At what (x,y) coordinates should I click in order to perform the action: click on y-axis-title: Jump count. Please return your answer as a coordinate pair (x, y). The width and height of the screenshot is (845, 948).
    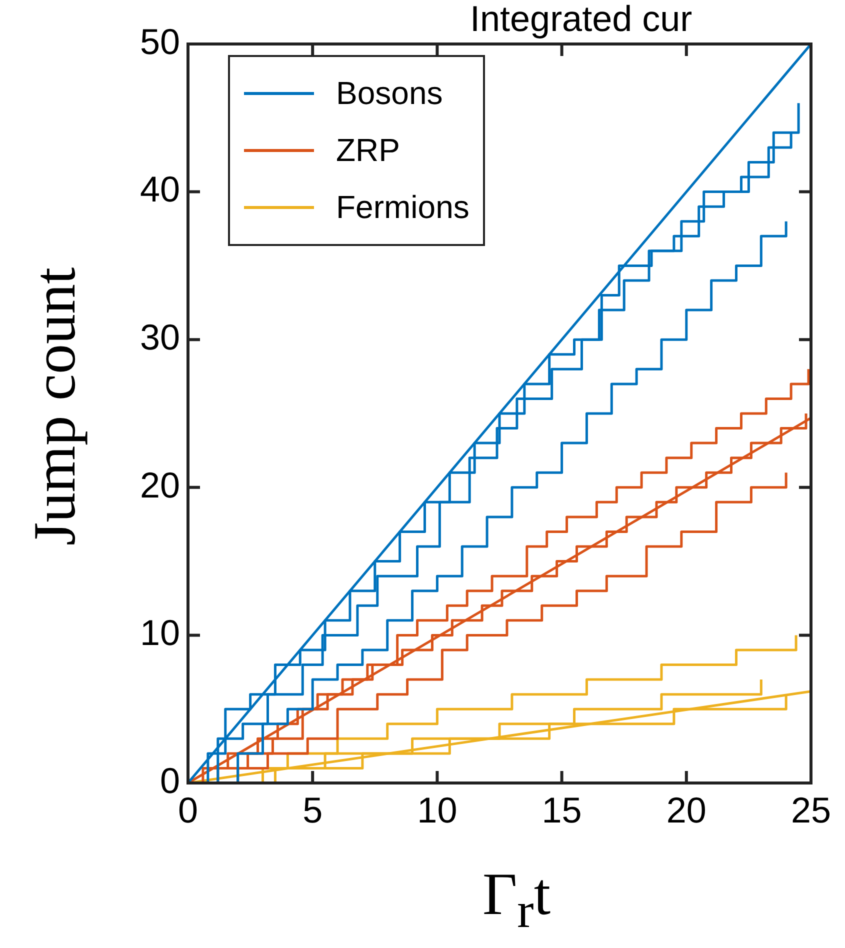
    Looking at the image, I should click on (54, 407).